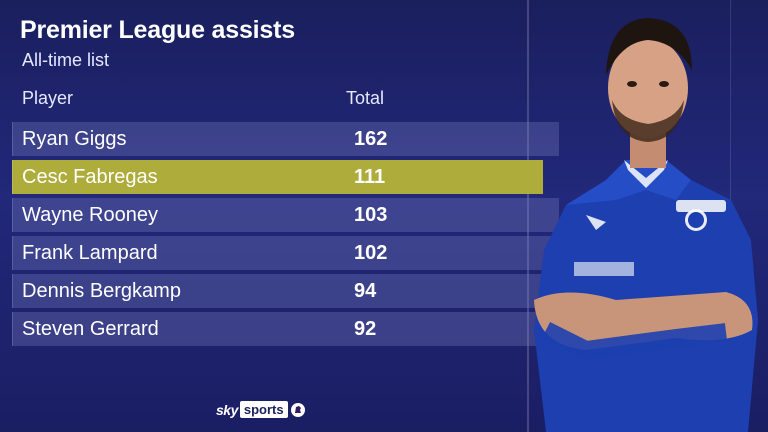  Describe the element at coordinates (263, 409) in the screenshot. I see `brand-sports: sports` at that location.